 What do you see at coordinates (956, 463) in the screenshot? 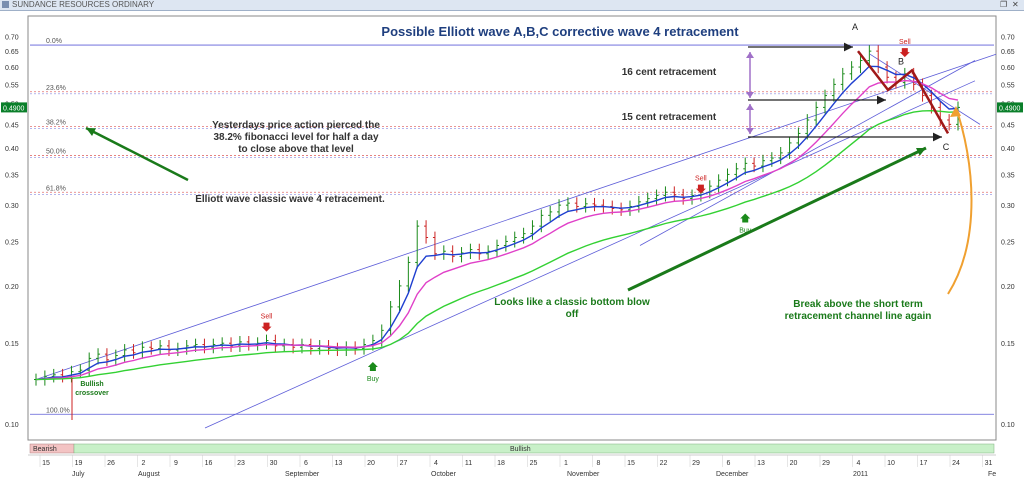
I see `x-day-label: 24` at bounding box center [956, 463].